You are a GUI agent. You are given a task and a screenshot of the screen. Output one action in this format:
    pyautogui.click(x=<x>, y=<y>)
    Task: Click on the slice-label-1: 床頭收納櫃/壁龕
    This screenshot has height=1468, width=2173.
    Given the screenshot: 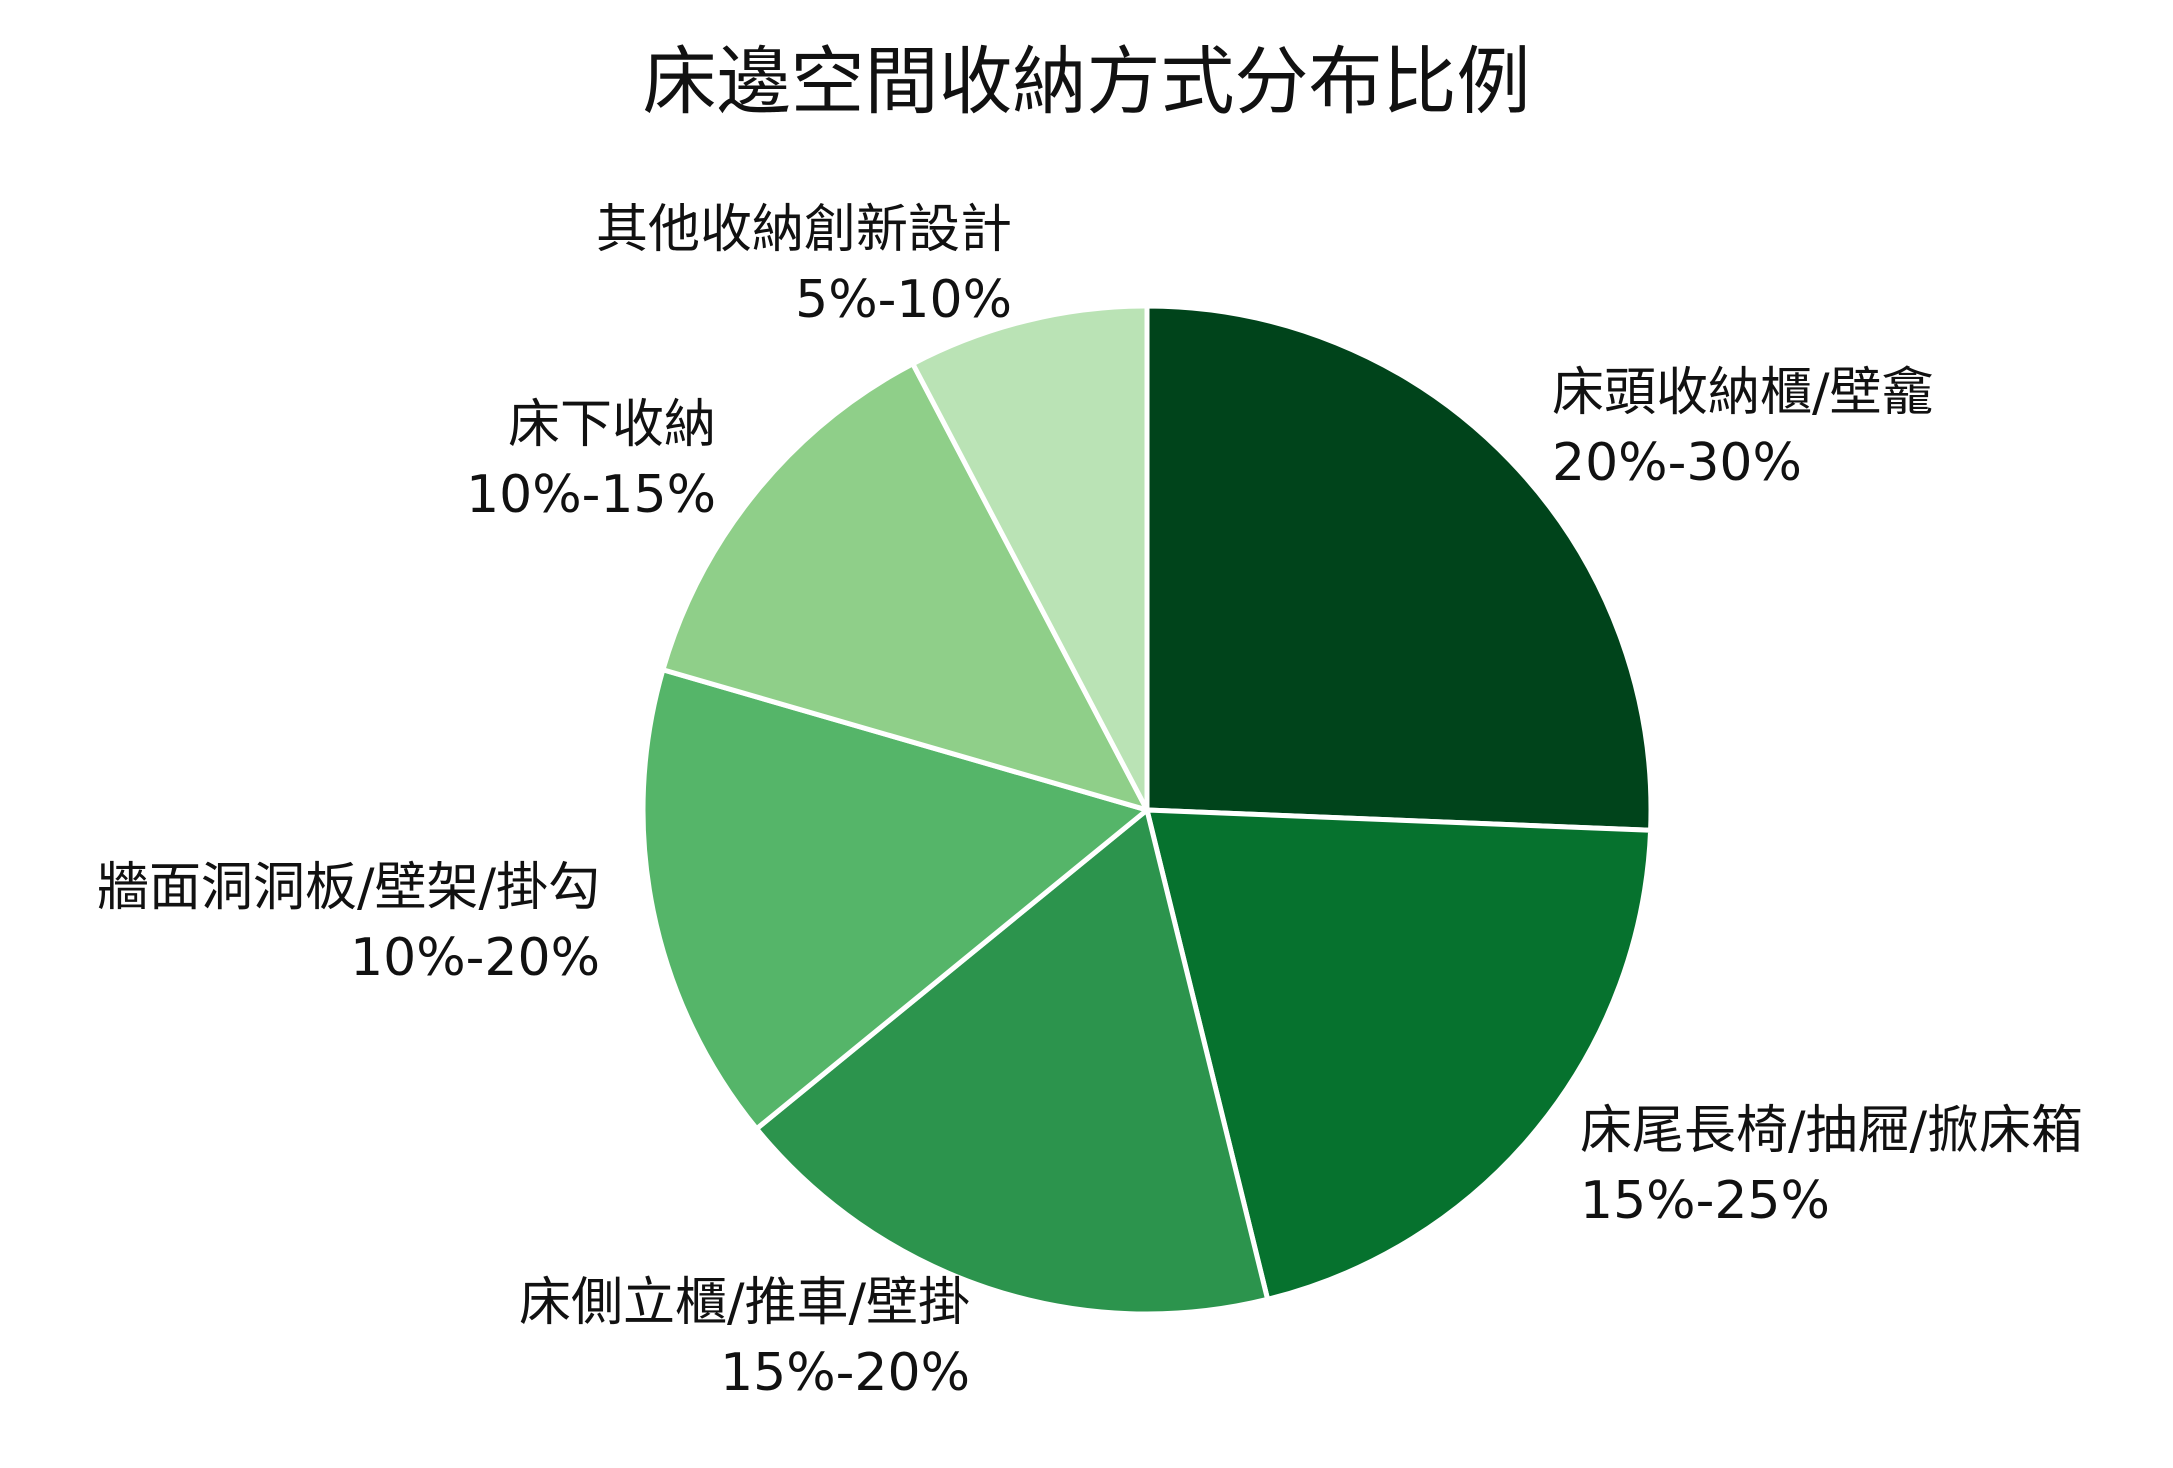 What is the action you would take?
    pyautogui.click(x=1743, y=393)
    